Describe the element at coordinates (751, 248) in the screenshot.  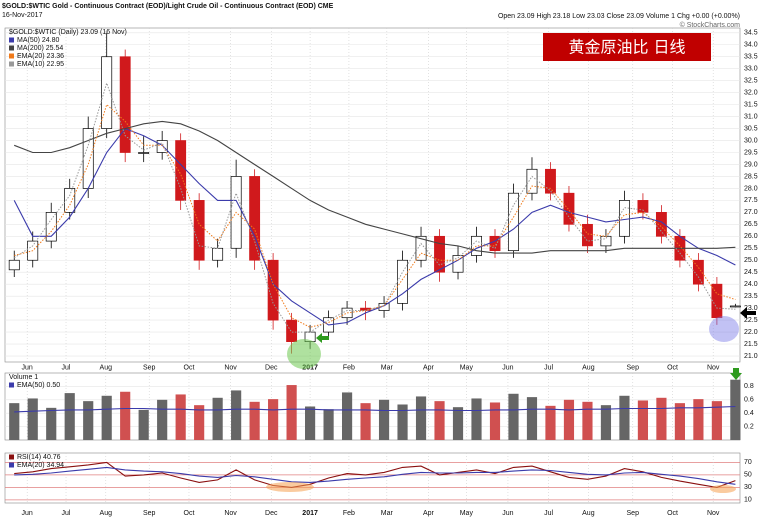
I see `y-tick-label: 25.5` at that location.